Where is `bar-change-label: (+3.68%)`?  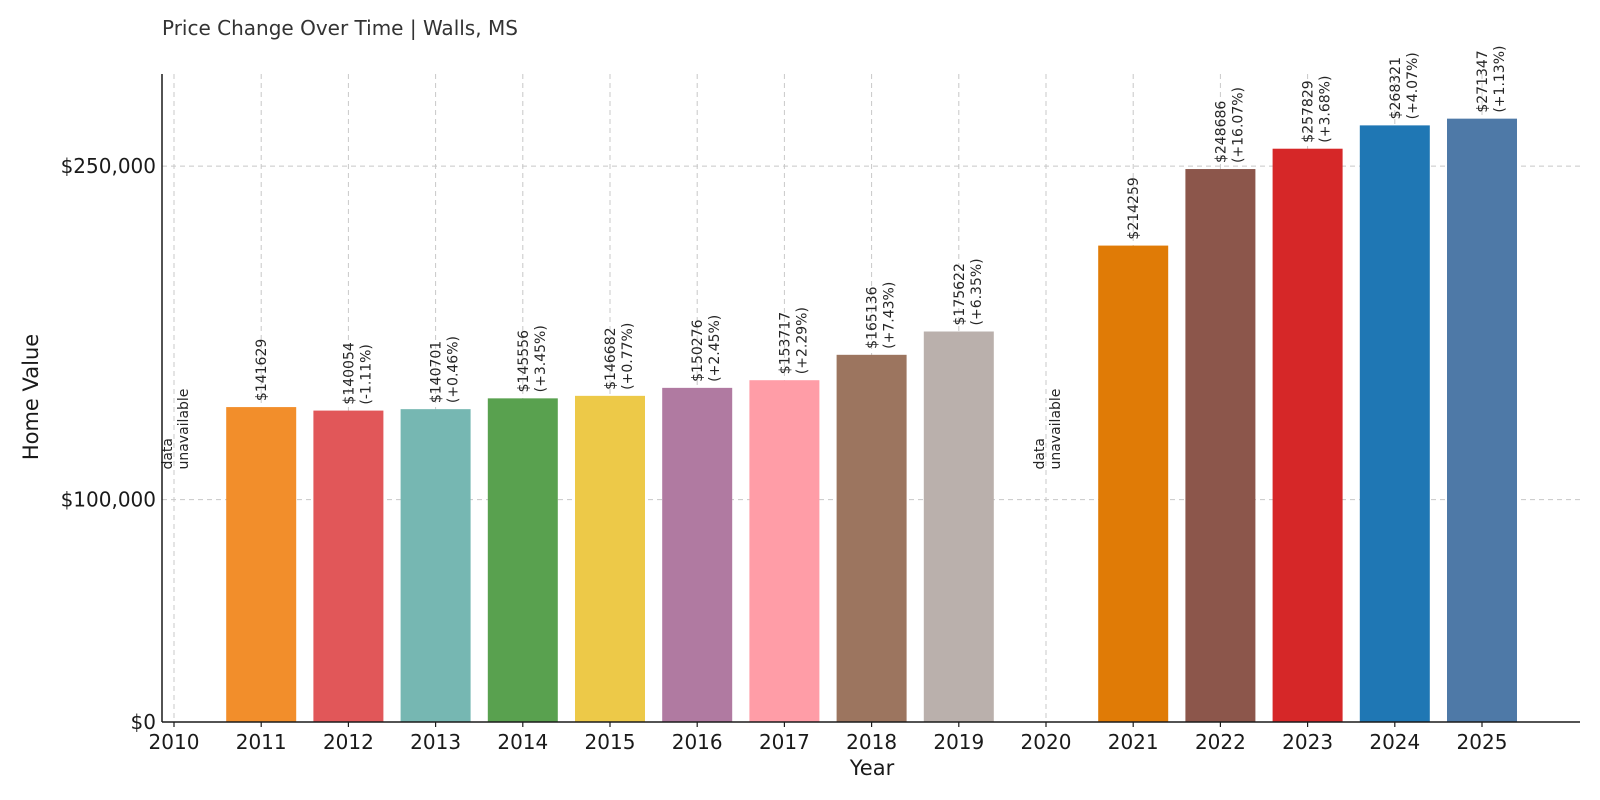
bar-change-label: (+3.68%) is located at coordinates (1326, 109).